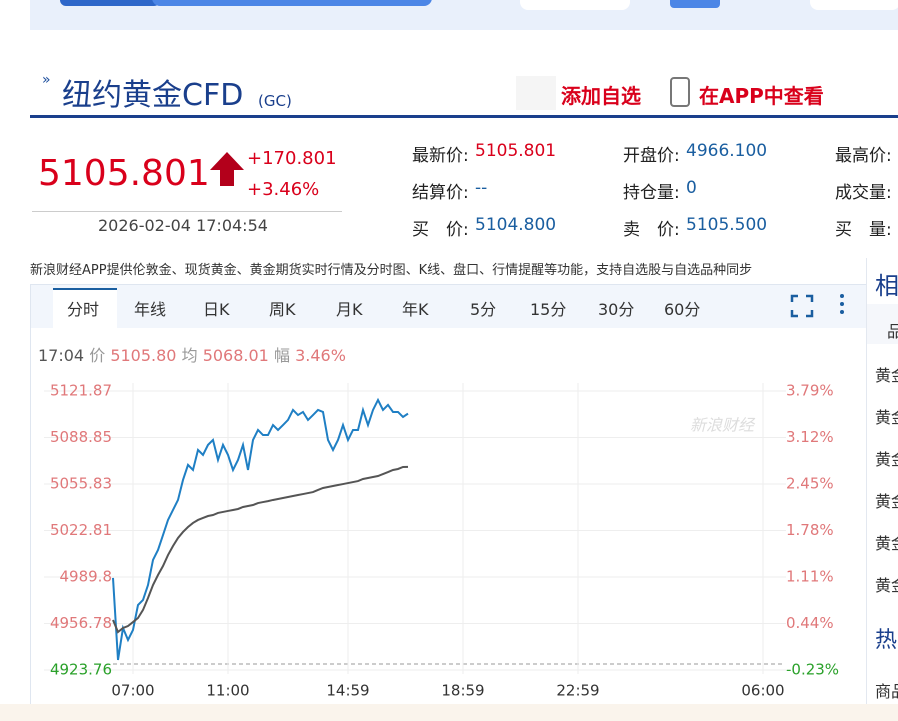  I want to click on tab: 15分, so click(548, 309).